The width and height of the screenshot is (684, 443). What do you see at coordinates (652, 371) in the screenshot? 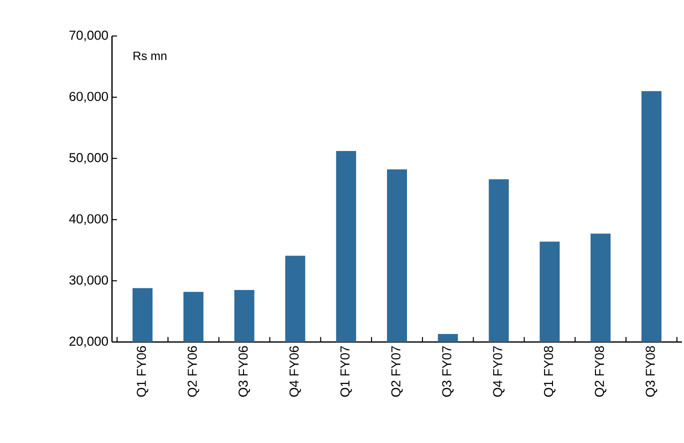
I see `x-tick-label: Q3 FY08` at bounding box center [652, 371].